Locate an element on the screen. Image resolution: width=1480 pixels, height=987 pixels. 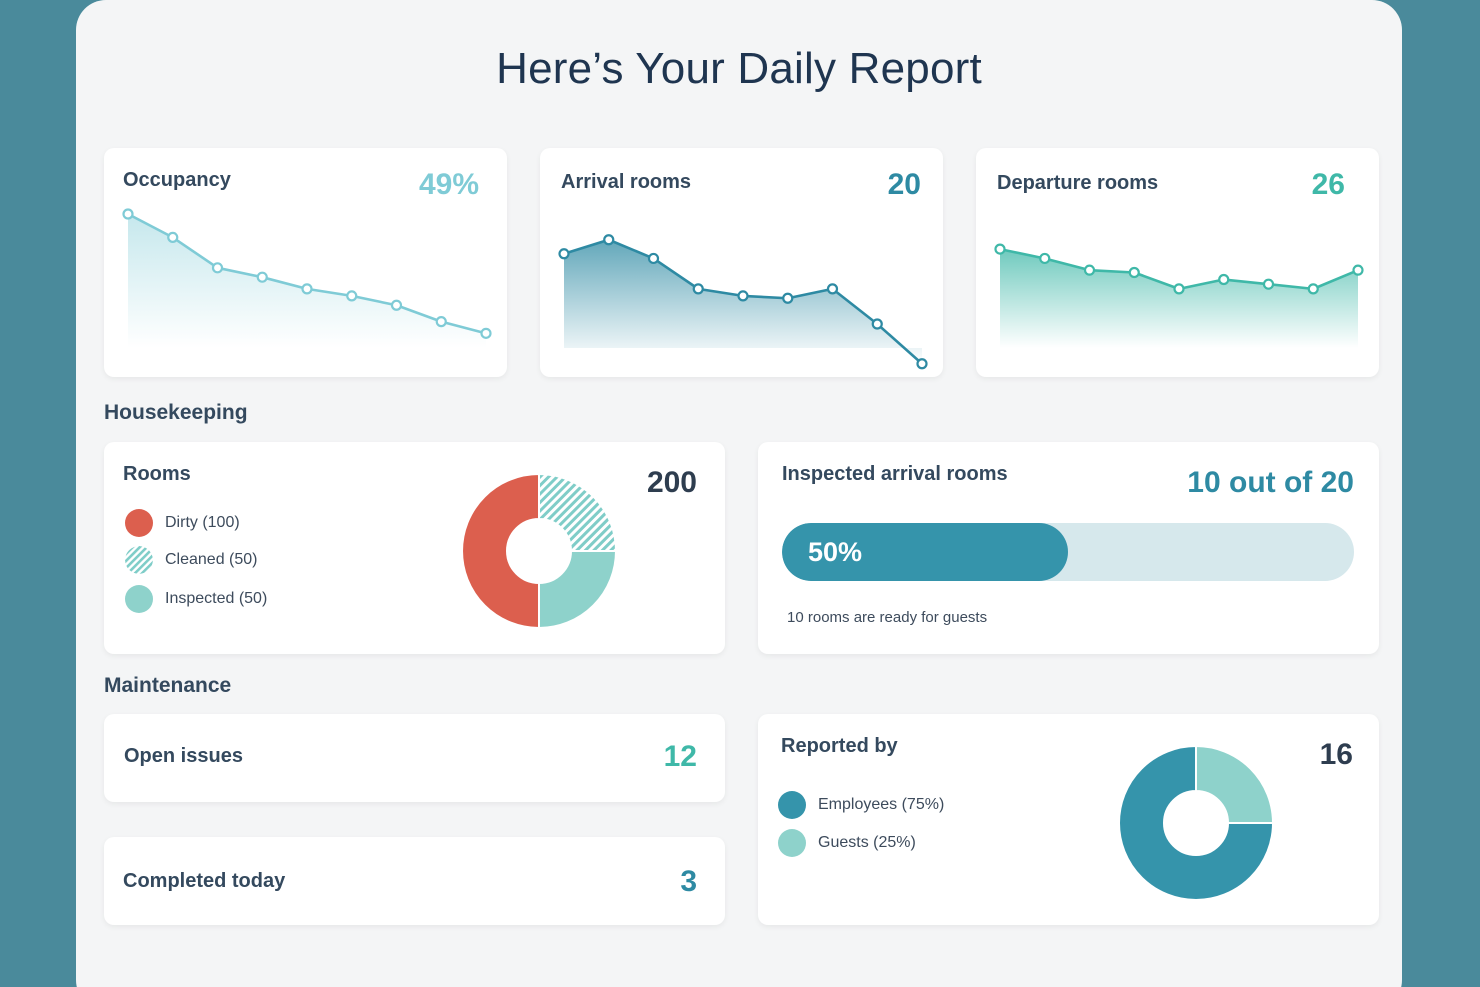
departure-area is located at coordinates (1179, 298).